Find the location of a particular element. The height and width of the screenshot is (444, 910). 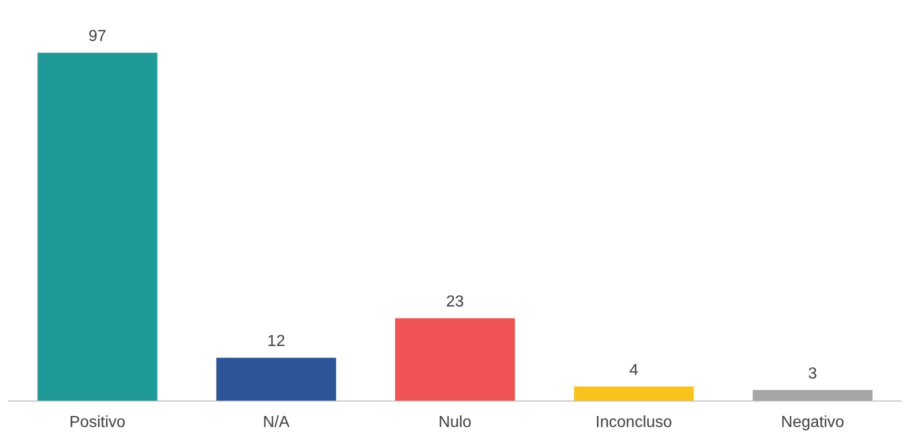

x-tick-label: Negativo is located at coordinates (812, 422).